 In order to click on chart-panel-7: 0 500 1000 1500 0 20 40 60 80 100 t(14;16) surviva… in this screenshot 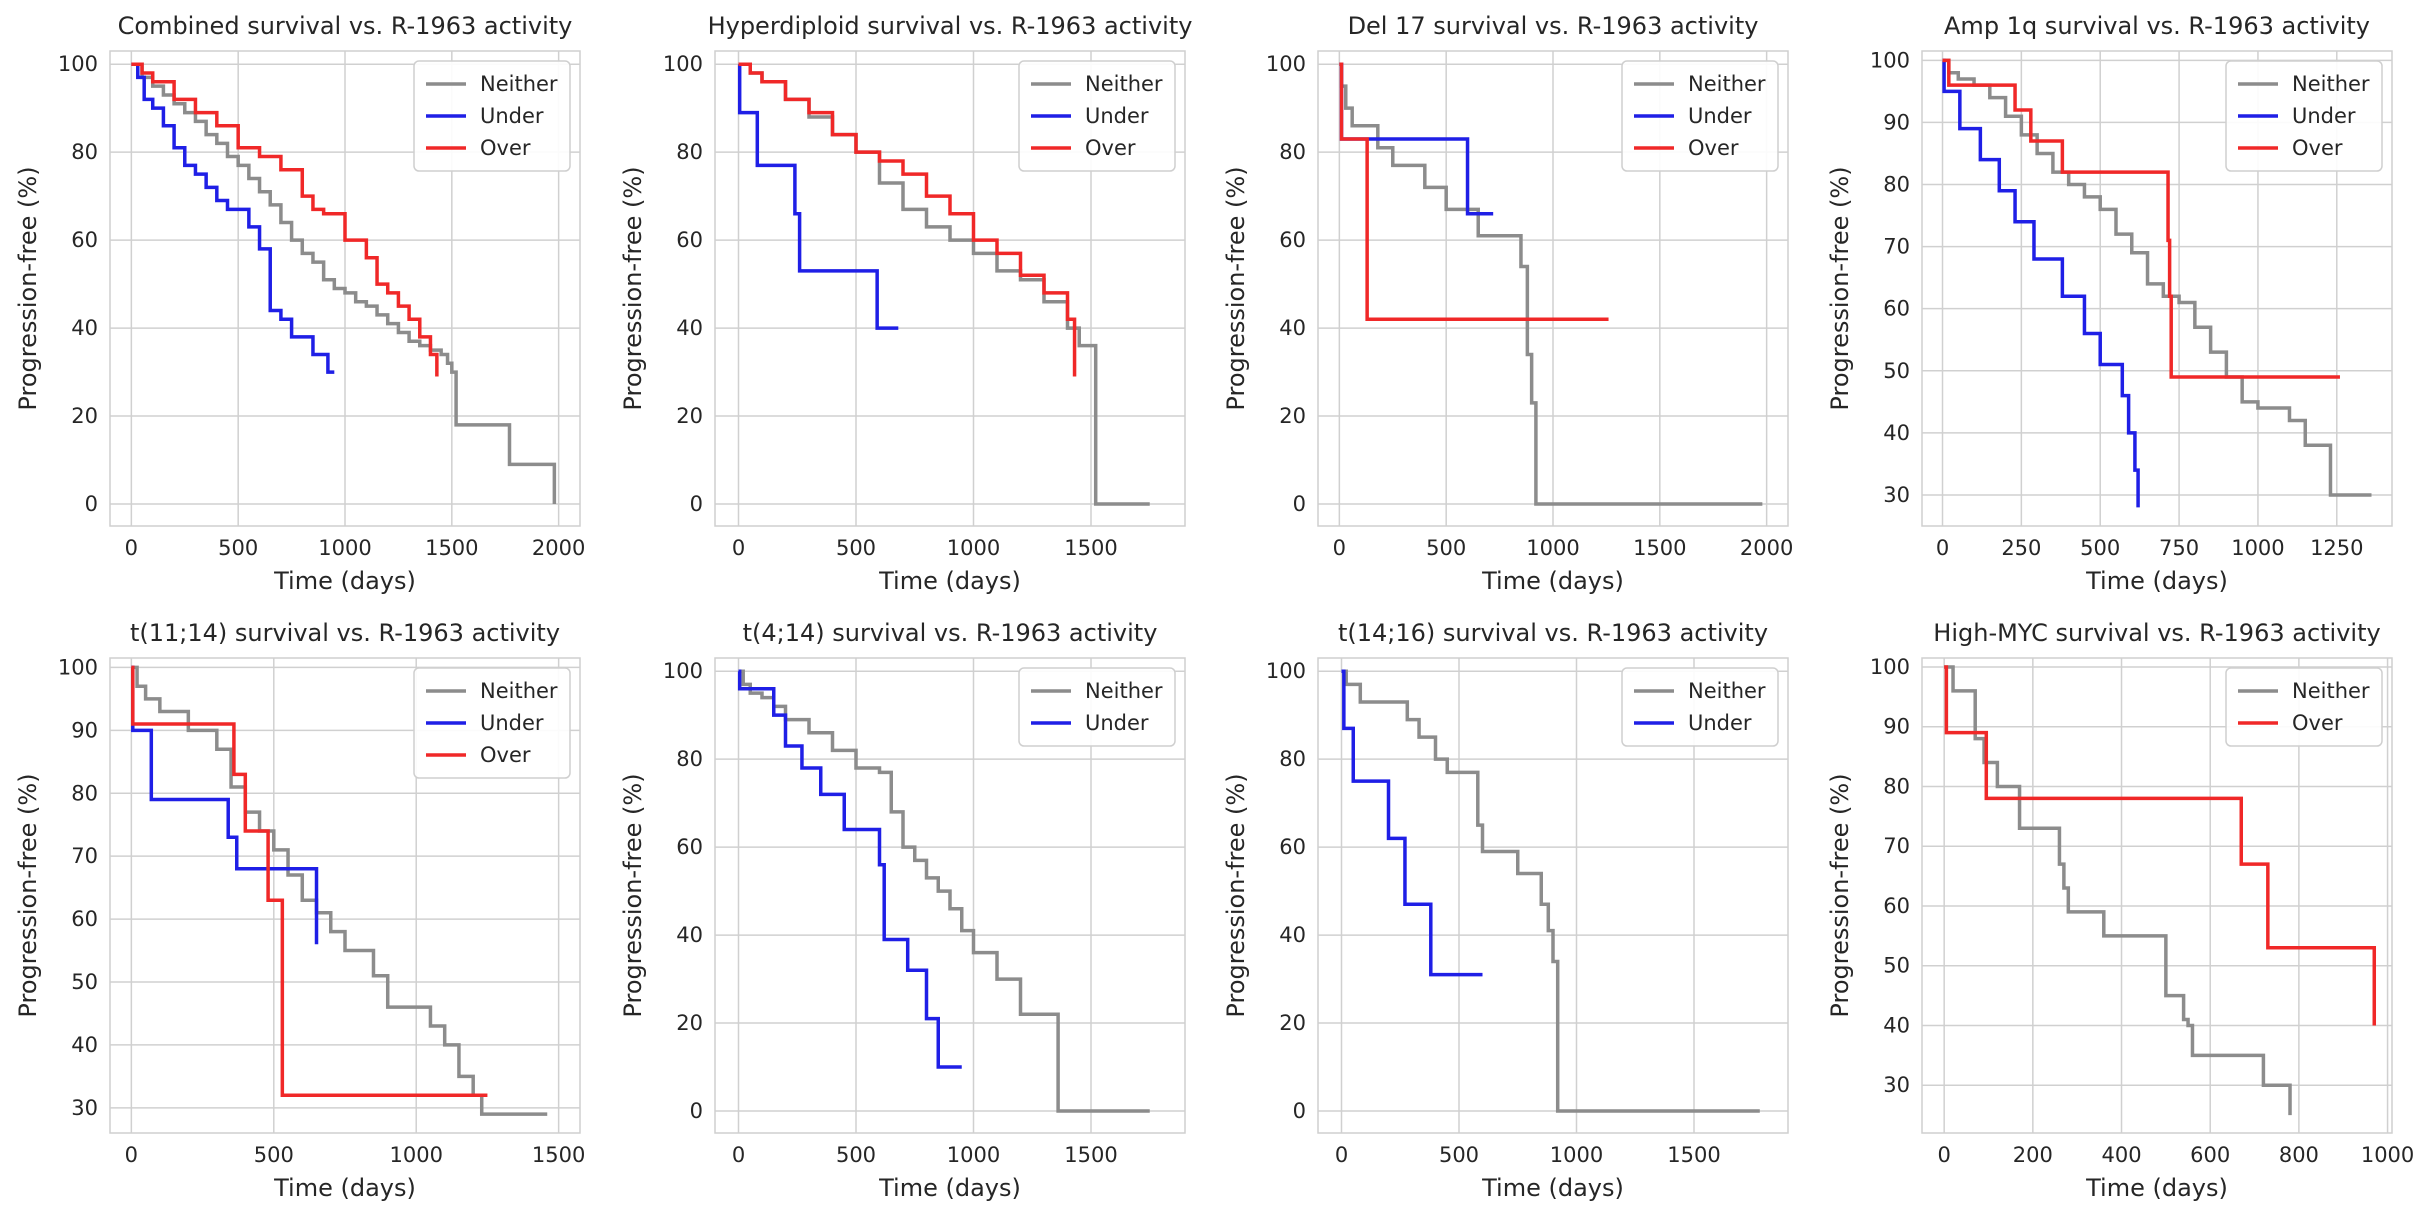, I will do `click(1505, 910)`.